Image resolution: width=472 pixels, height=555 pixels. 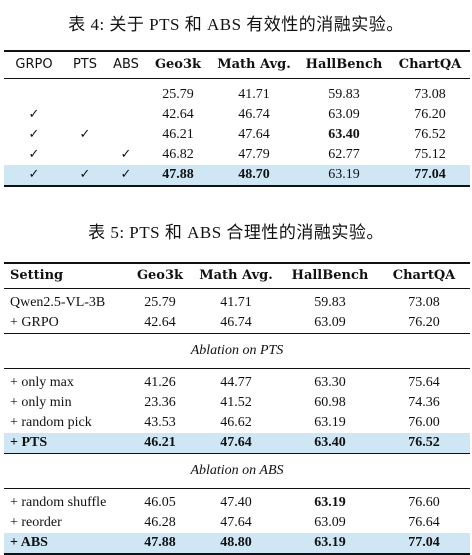 I want to click on table-row: + only min 23.36 41.52 60.98 74.36, so click(x=237, y=403).